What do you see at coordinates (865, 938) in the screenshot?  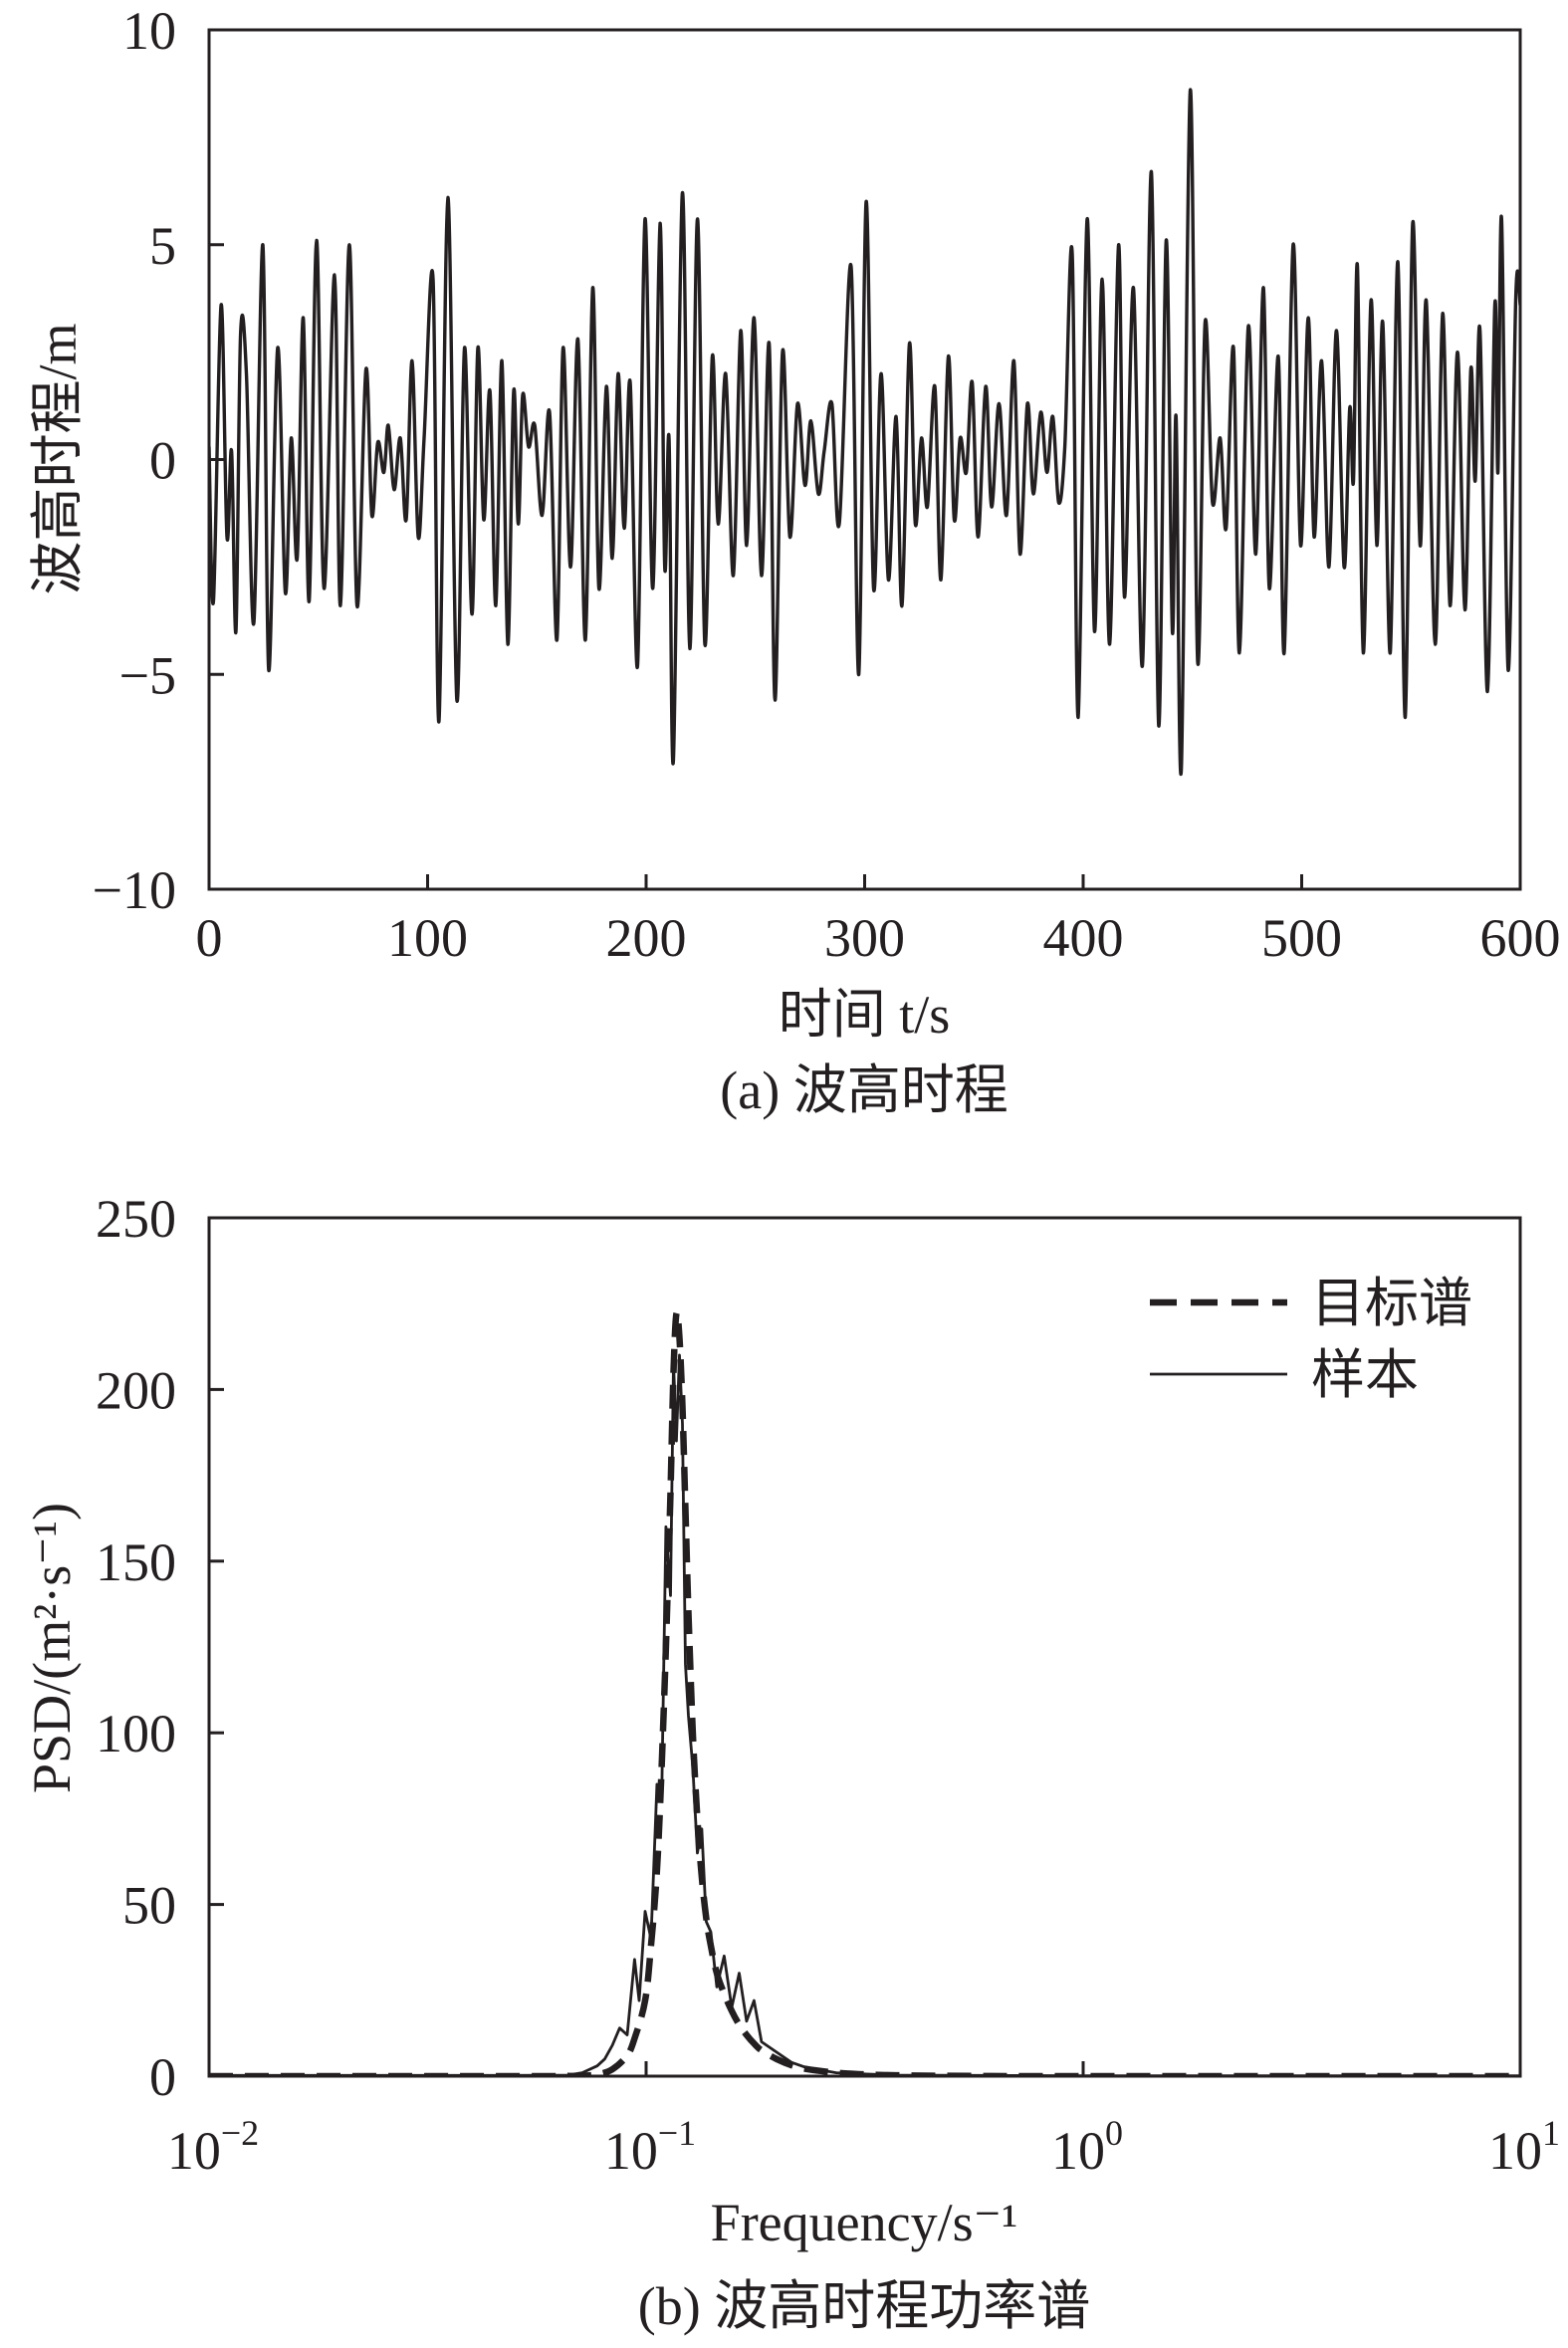 I see `x-tick-label: 300` at bounding box center [865, 938].